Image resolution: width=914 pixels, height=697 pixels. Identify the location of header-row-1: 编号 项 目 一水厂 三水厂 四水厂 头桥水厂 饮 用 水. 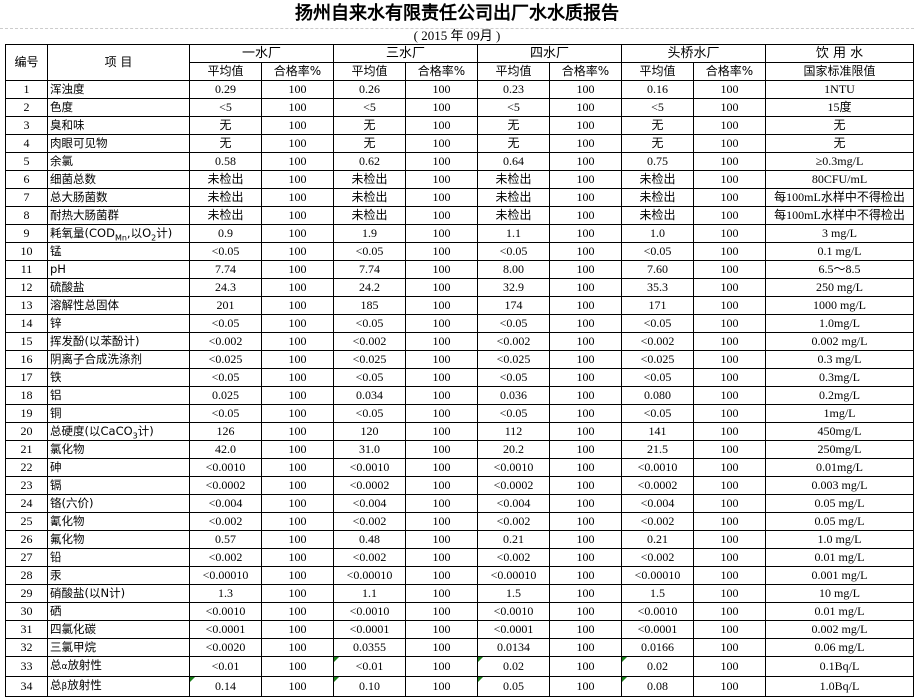
(459, 62).